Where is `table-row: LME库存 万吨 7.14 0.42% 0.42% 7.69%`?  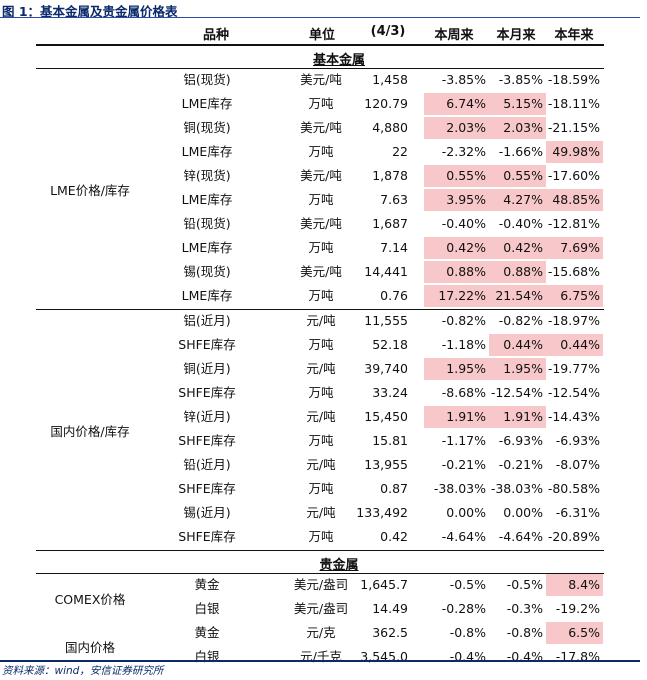
table-row: LME库存 万吨 7.14 0.42% 0.42% 7.69% is located at coordinates (320, 249).